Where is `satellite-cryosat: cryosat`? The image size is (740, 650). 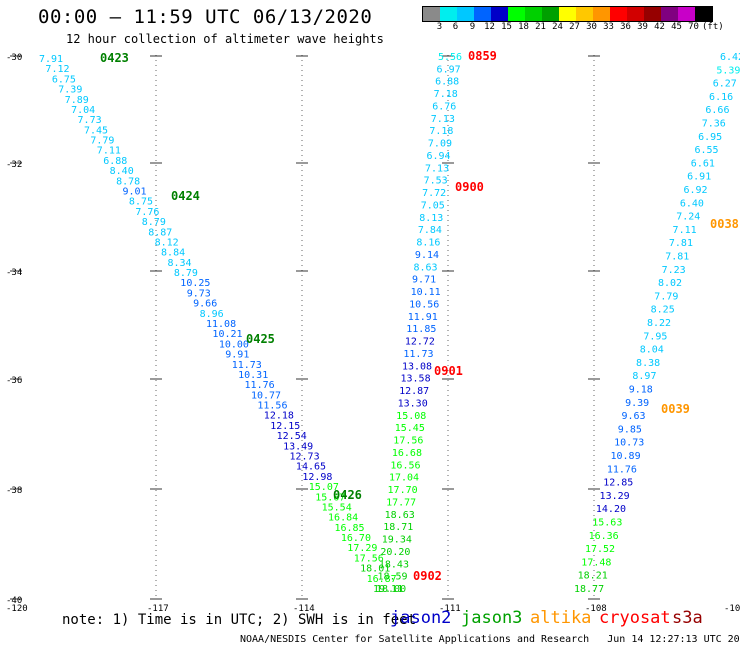
satellite-cryosat: cryosat is located at coordinates (635, 618).